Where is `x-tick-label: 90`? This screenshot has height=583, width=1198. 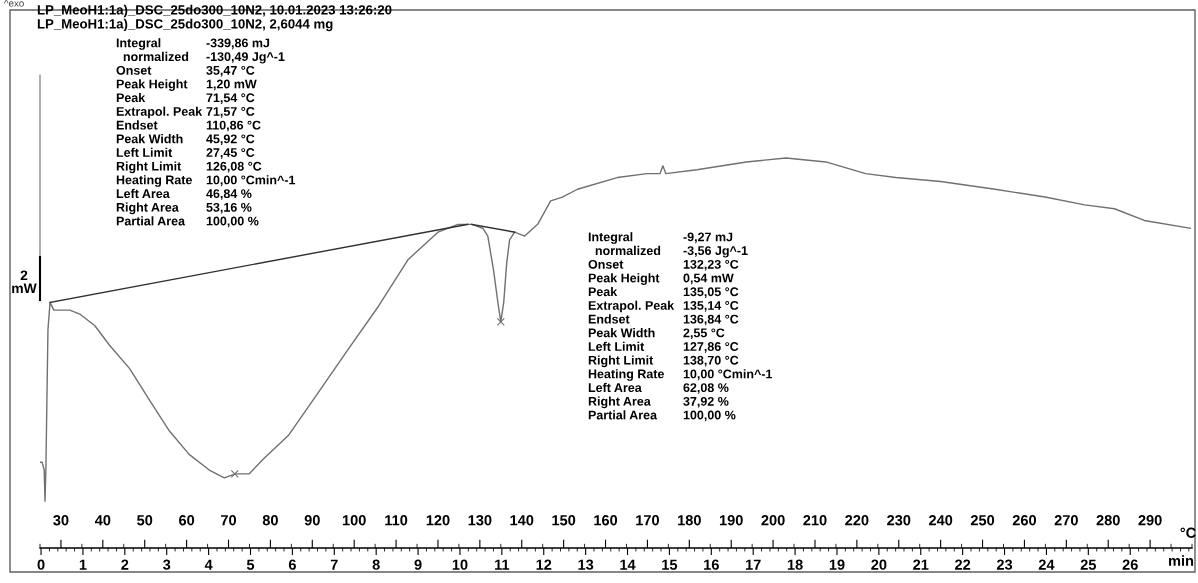
x-tick-label: 90 is located at coordinates (312, 520).